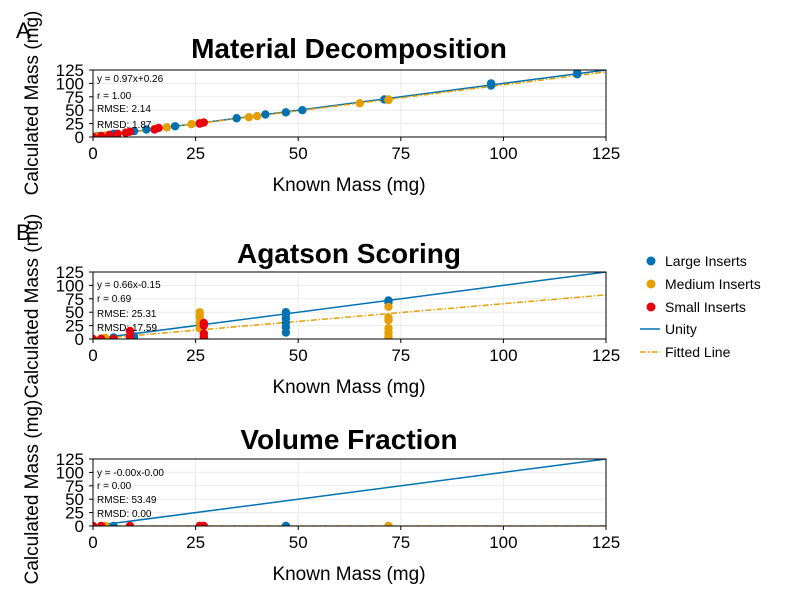 This screenshot has width=800, height=600. What do you see at coordinates (114, 299) in the screenshot?
I see `fit-correlation: r = 0.69` at bounding box center [114, 299].